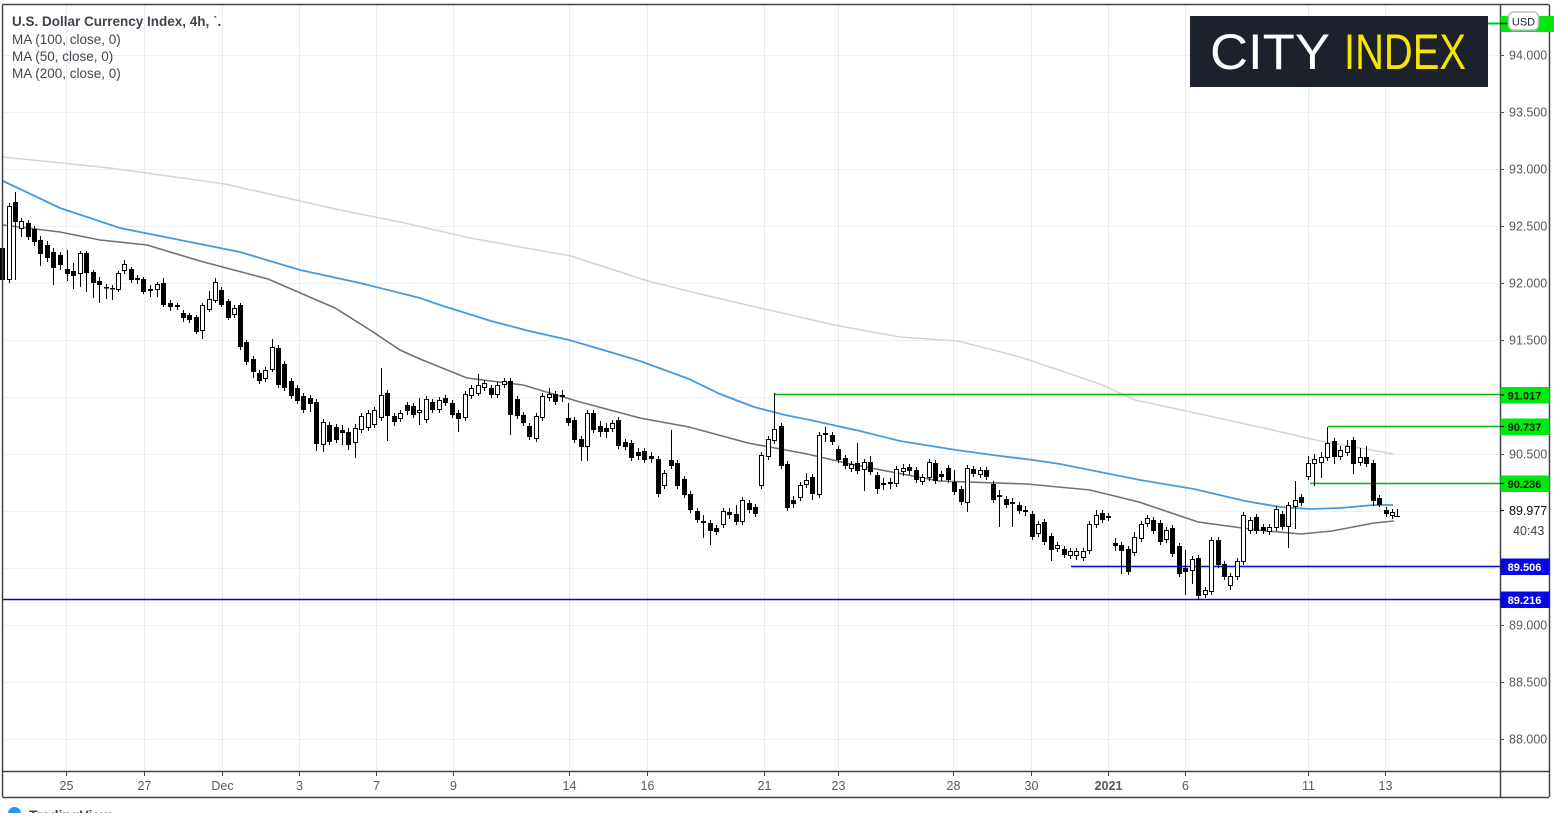 Image resolution: width=1554 pixels, height=818 pixels. What do you see at coordinates (66, 39) in the screenshot?
I see `svg-text: MA (100, close, 0)` at bounding box center [66, 39].